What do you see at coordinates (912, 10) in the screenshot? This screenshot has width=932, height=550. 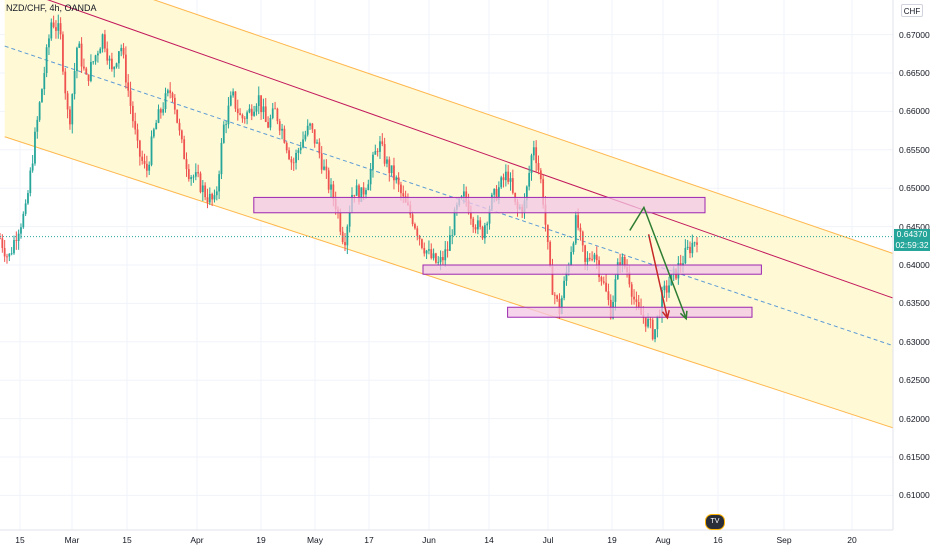 I see `currency-badge: CHF` at bounding box center [912, 10].